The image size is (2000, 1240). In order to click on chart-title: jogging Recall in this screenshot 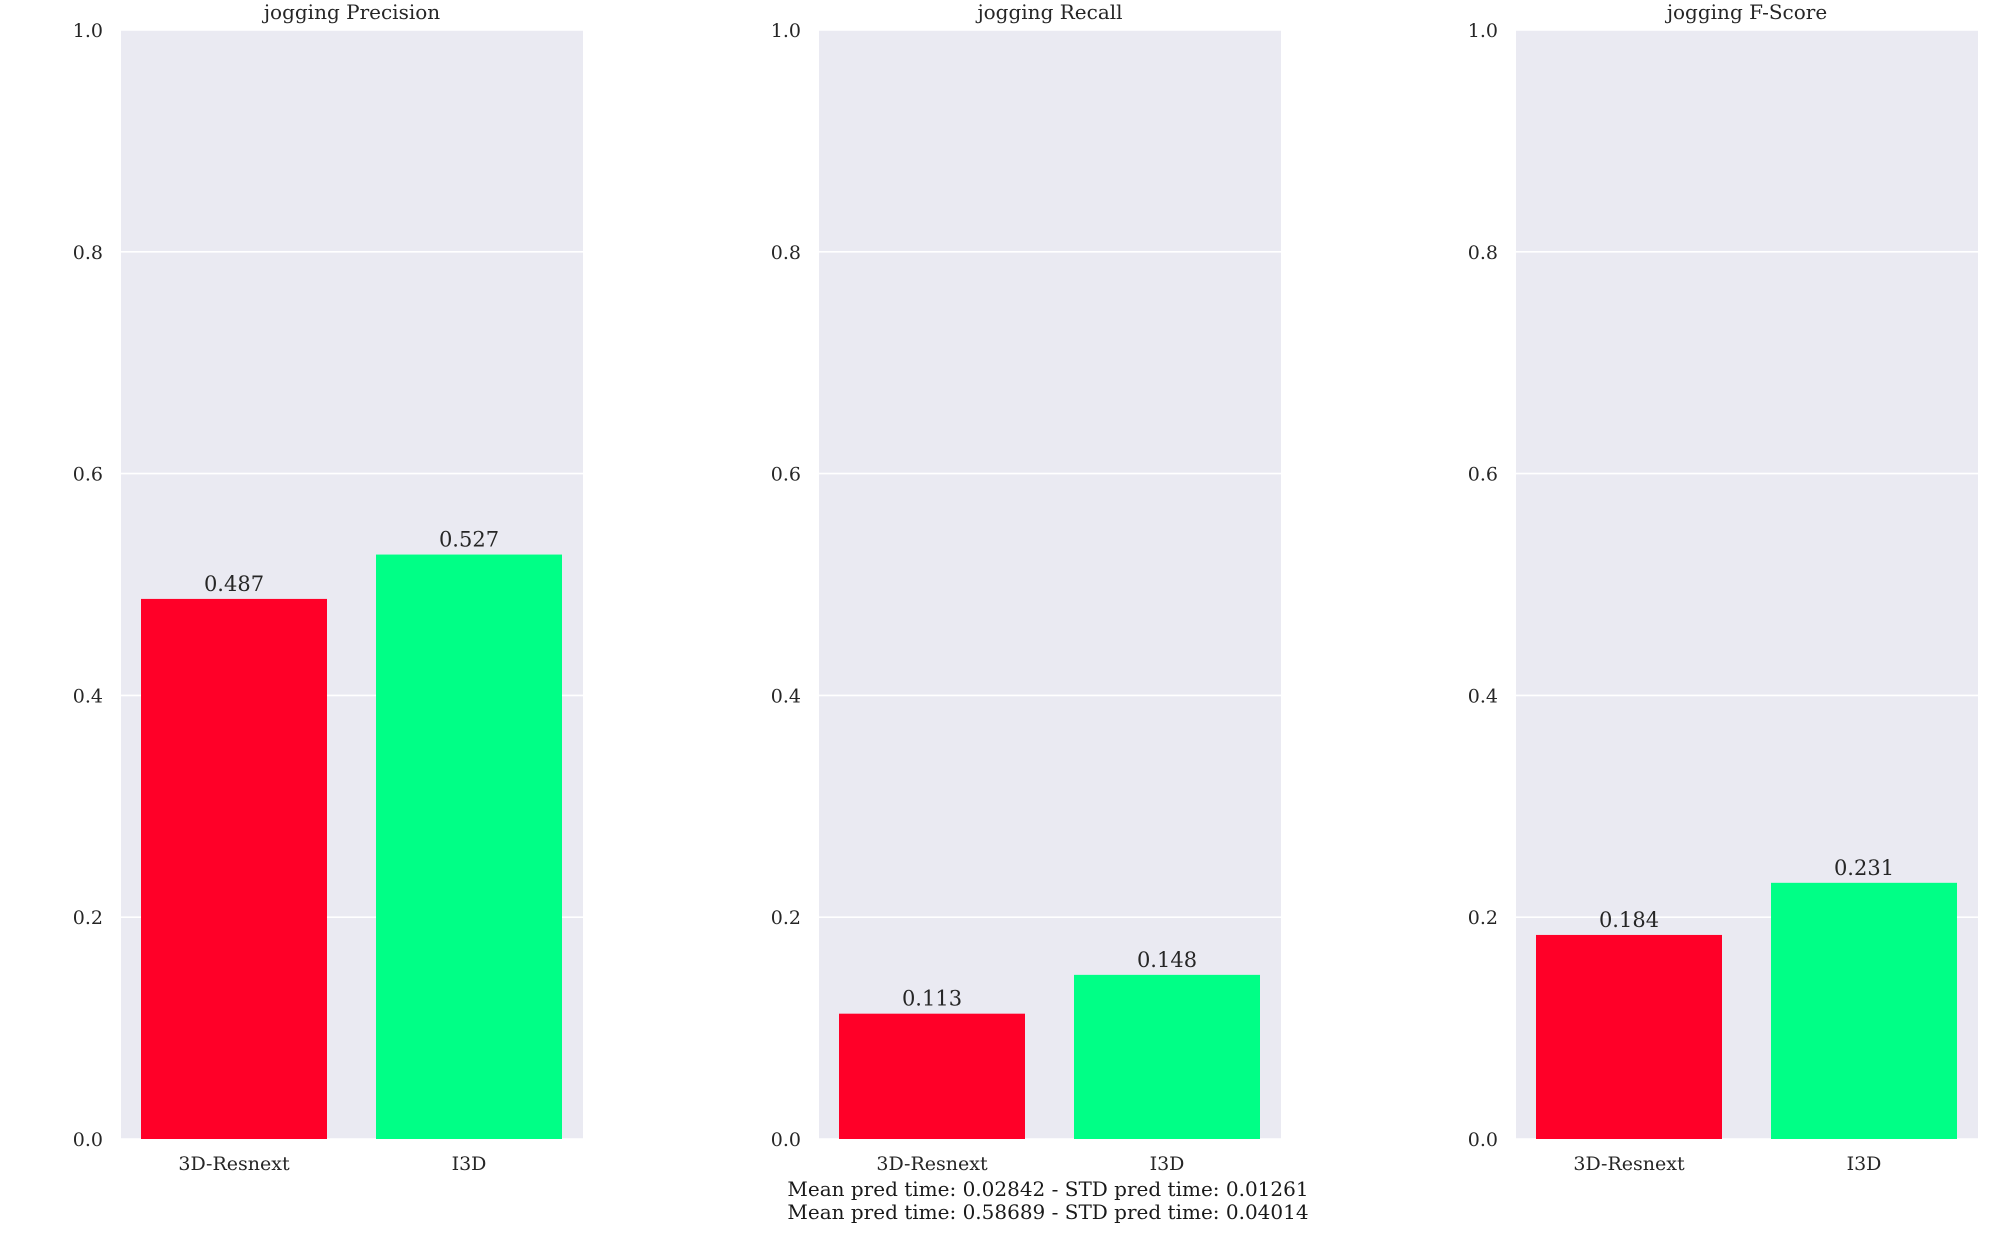, I will do `click(1048, 12)`.